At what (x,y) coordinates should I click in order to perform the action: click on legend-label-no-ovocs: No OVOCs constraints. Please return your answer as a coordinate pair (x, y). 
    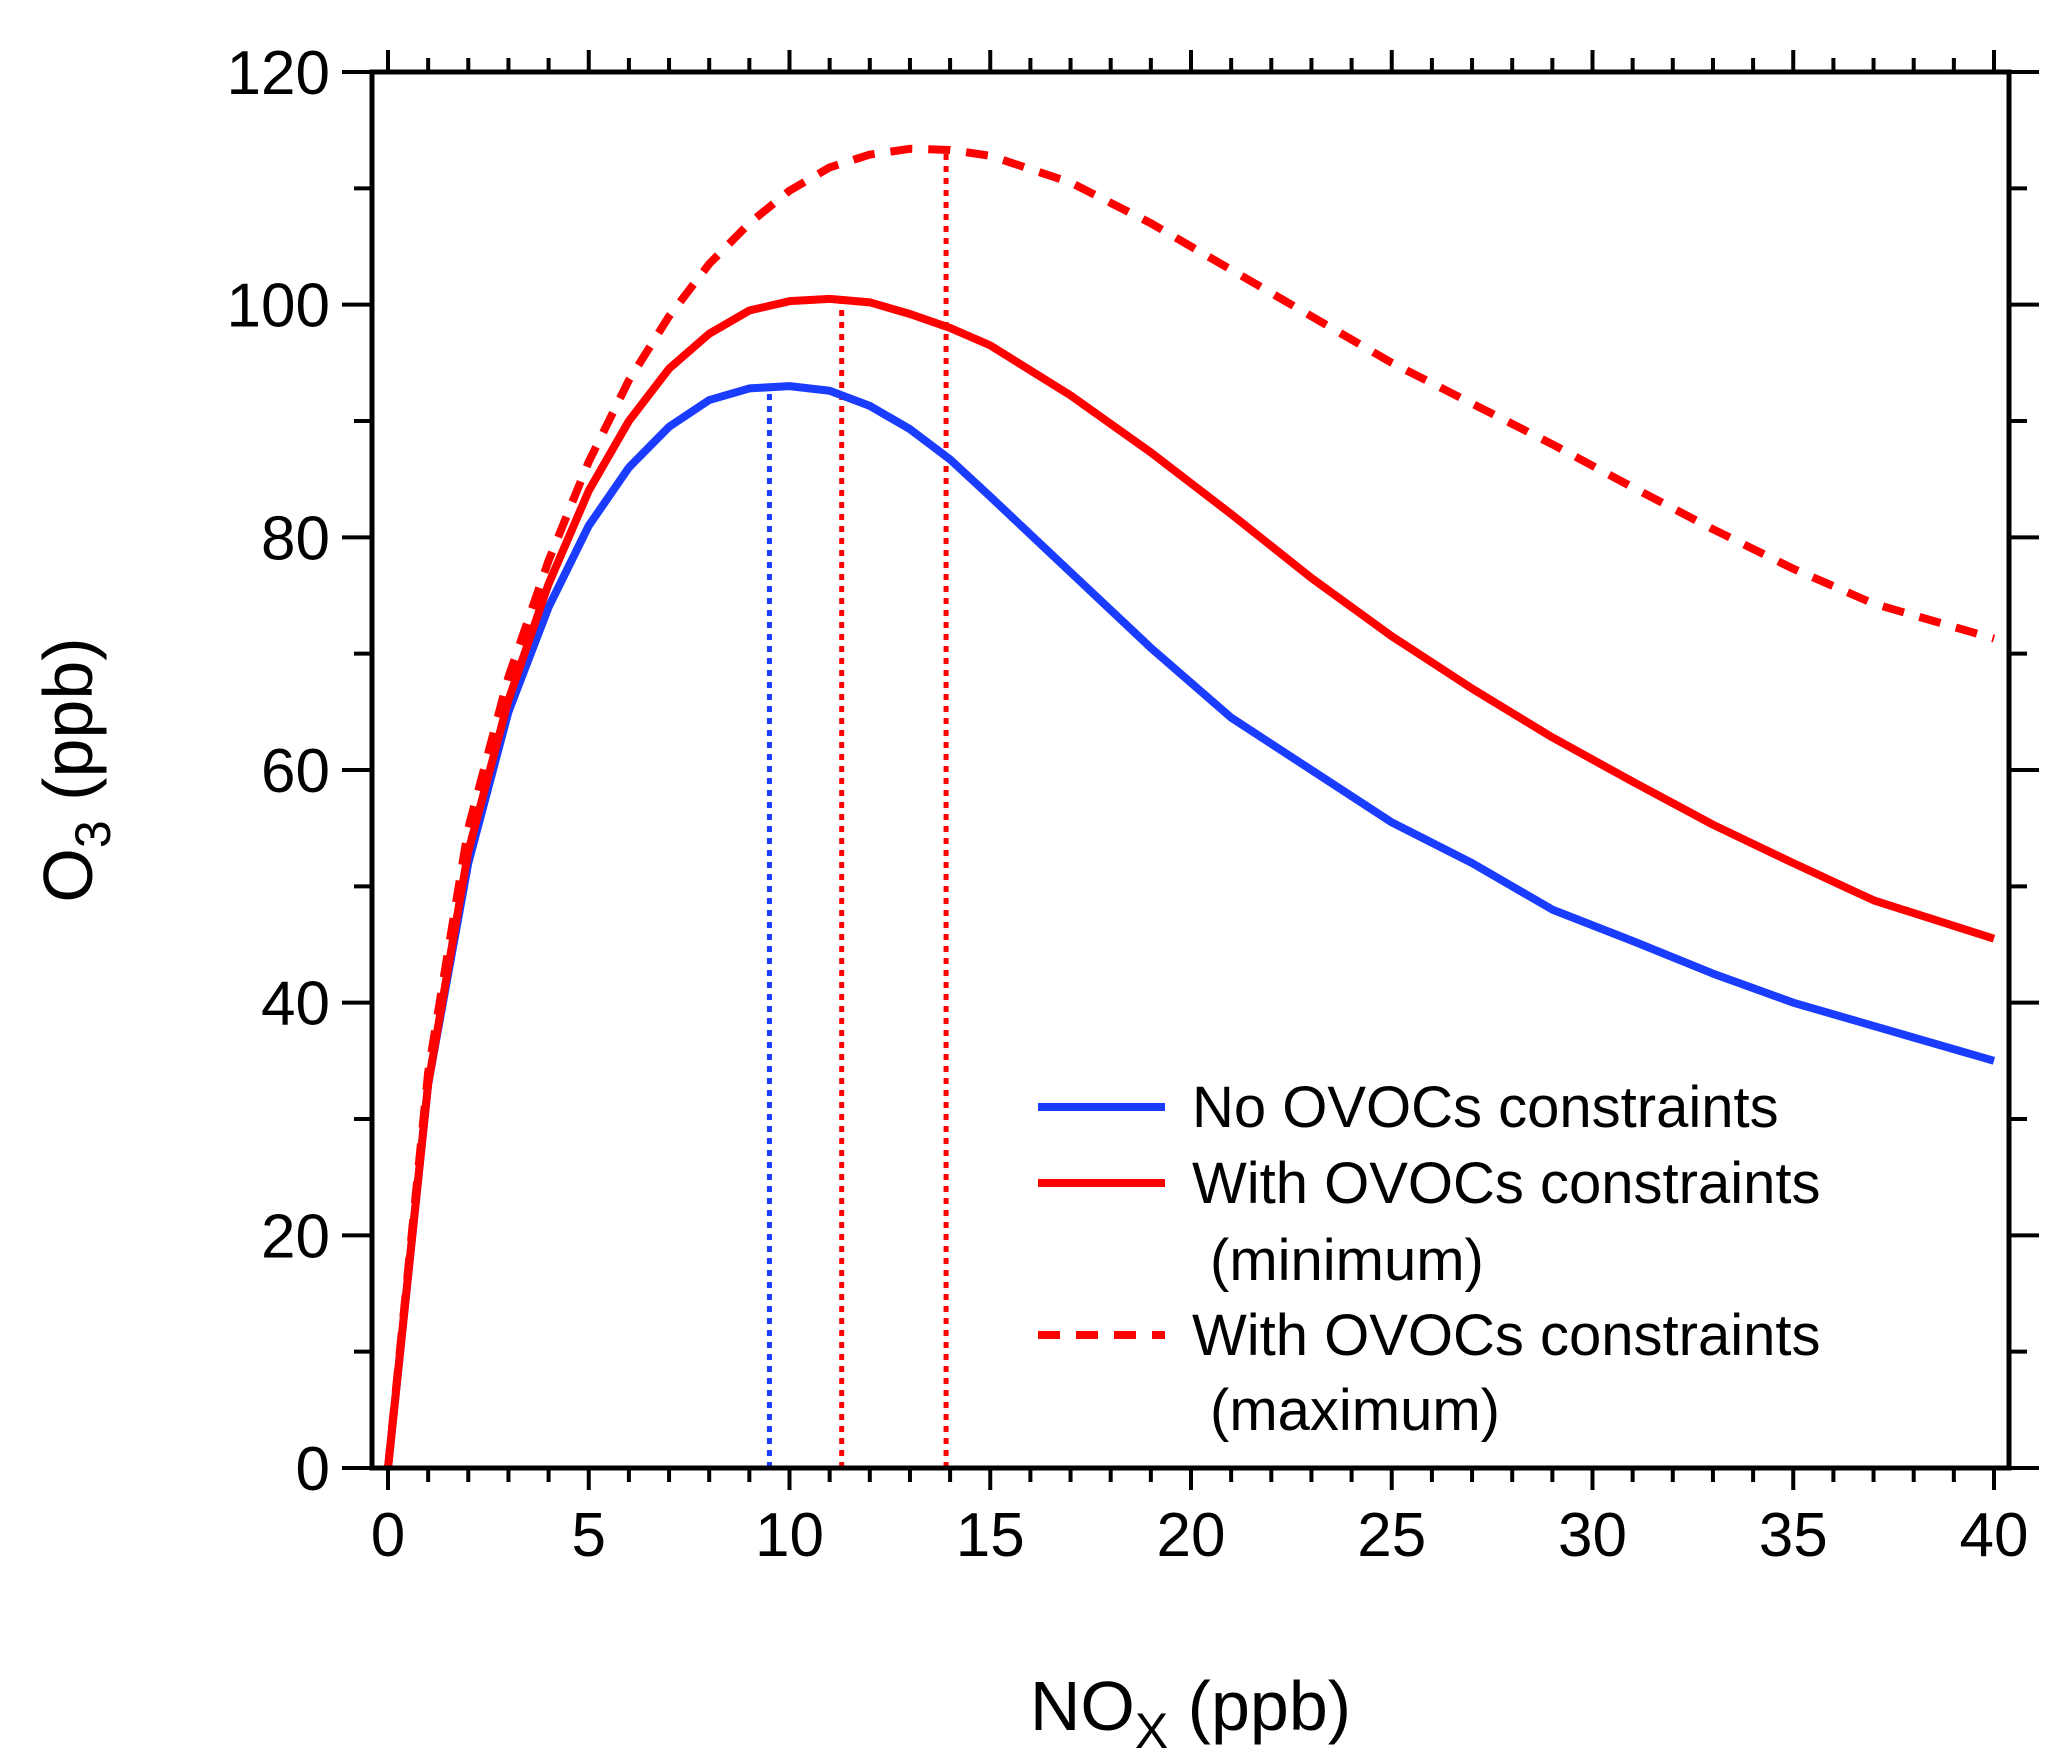
    Looking at the image, I should click on (1485, 1107).